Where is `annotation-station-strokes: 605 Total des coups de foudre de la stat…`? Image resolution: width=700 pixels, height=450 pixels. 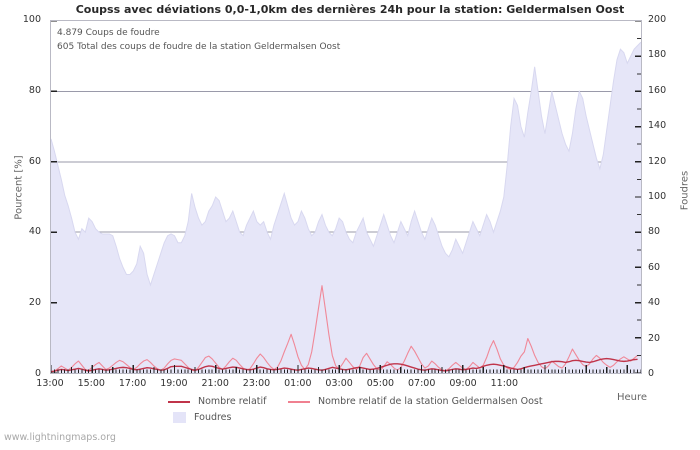
annotation-station-strokes: 605 Total des coups de foudre de la stat… is located at coordinates (199, 47).